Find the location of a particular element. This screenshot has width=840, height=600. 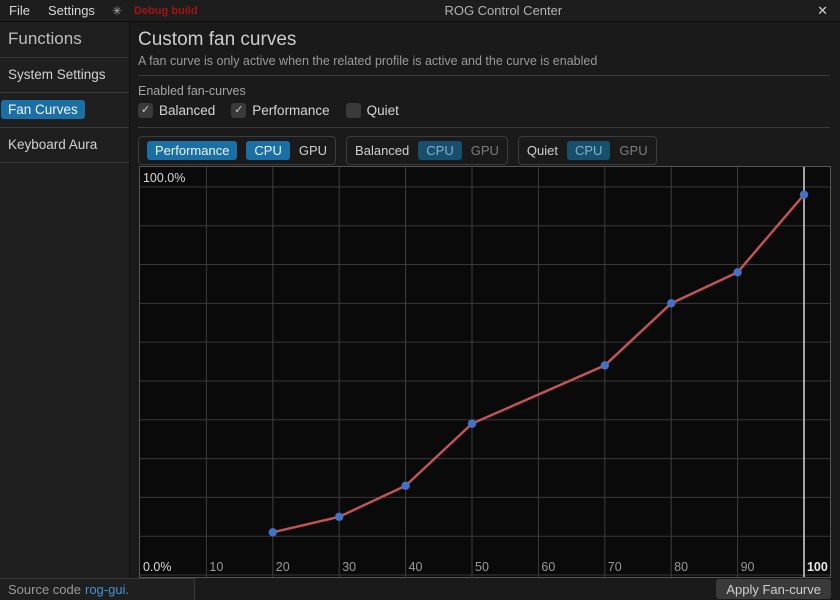

page-title: Custom fan curves is located at coordinates (217, 39).